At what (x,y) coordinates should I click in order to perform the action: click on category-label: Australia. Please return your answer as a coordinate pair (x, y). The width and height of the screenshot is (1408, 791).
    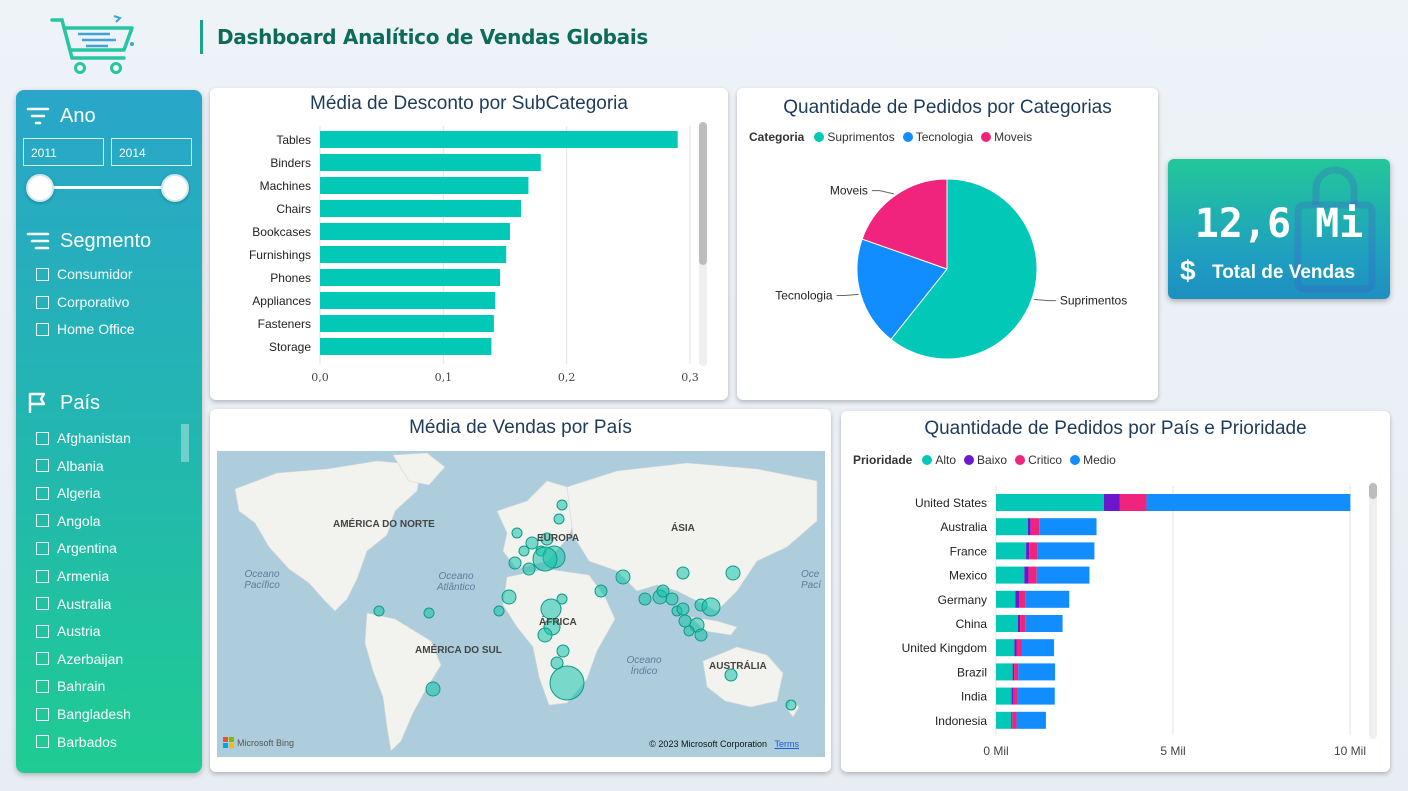
    Looking at the image, I should click on (963, 527).